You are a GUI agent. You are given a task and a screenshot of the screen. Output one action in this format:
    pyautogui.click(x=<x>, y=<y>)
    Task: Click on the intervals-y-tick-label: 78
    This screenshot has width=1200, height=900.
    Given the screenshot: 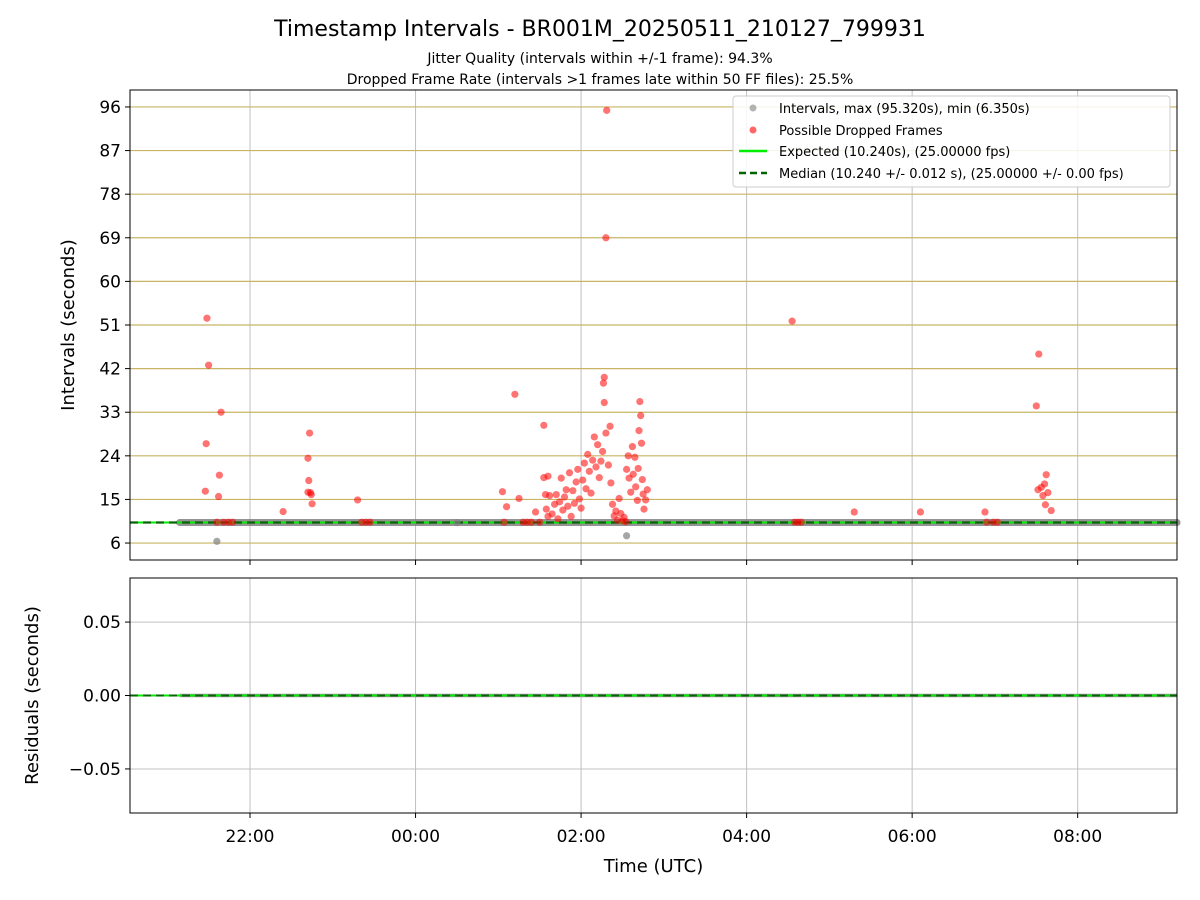 What is the action you would take?
    pyautogui.click(x=110, y=195)
    